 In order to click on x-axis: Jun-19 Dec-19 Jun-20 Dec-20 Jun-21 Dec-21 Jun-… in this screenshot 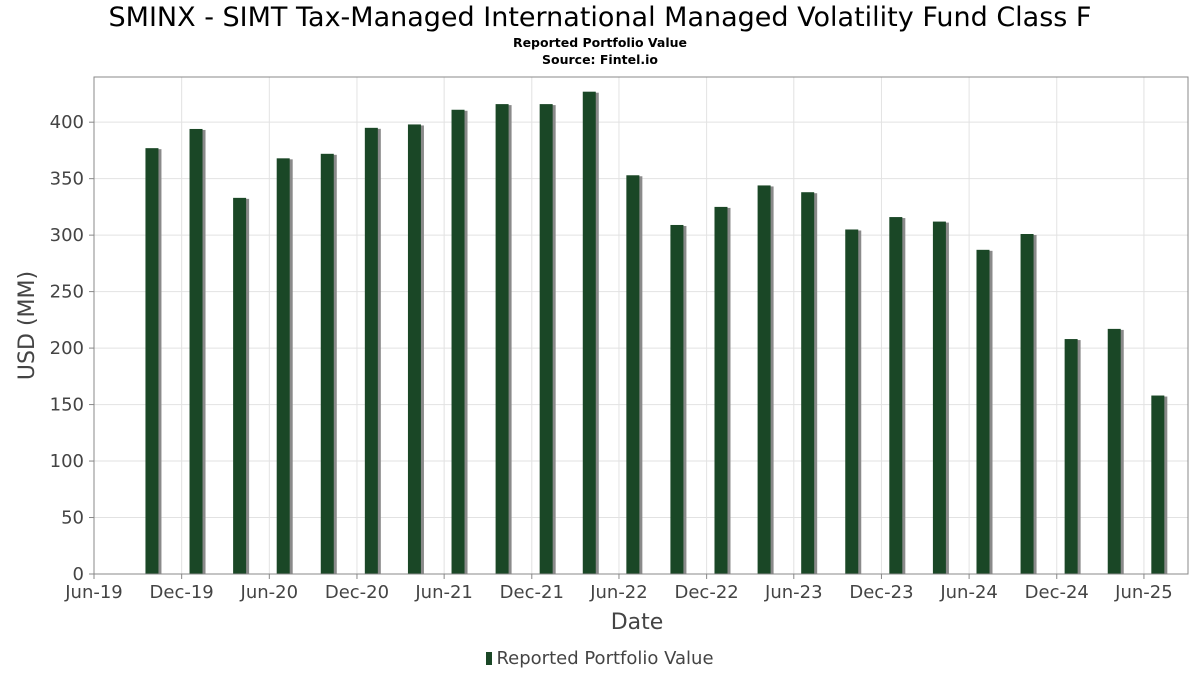, I will do `click(618, 588)`.